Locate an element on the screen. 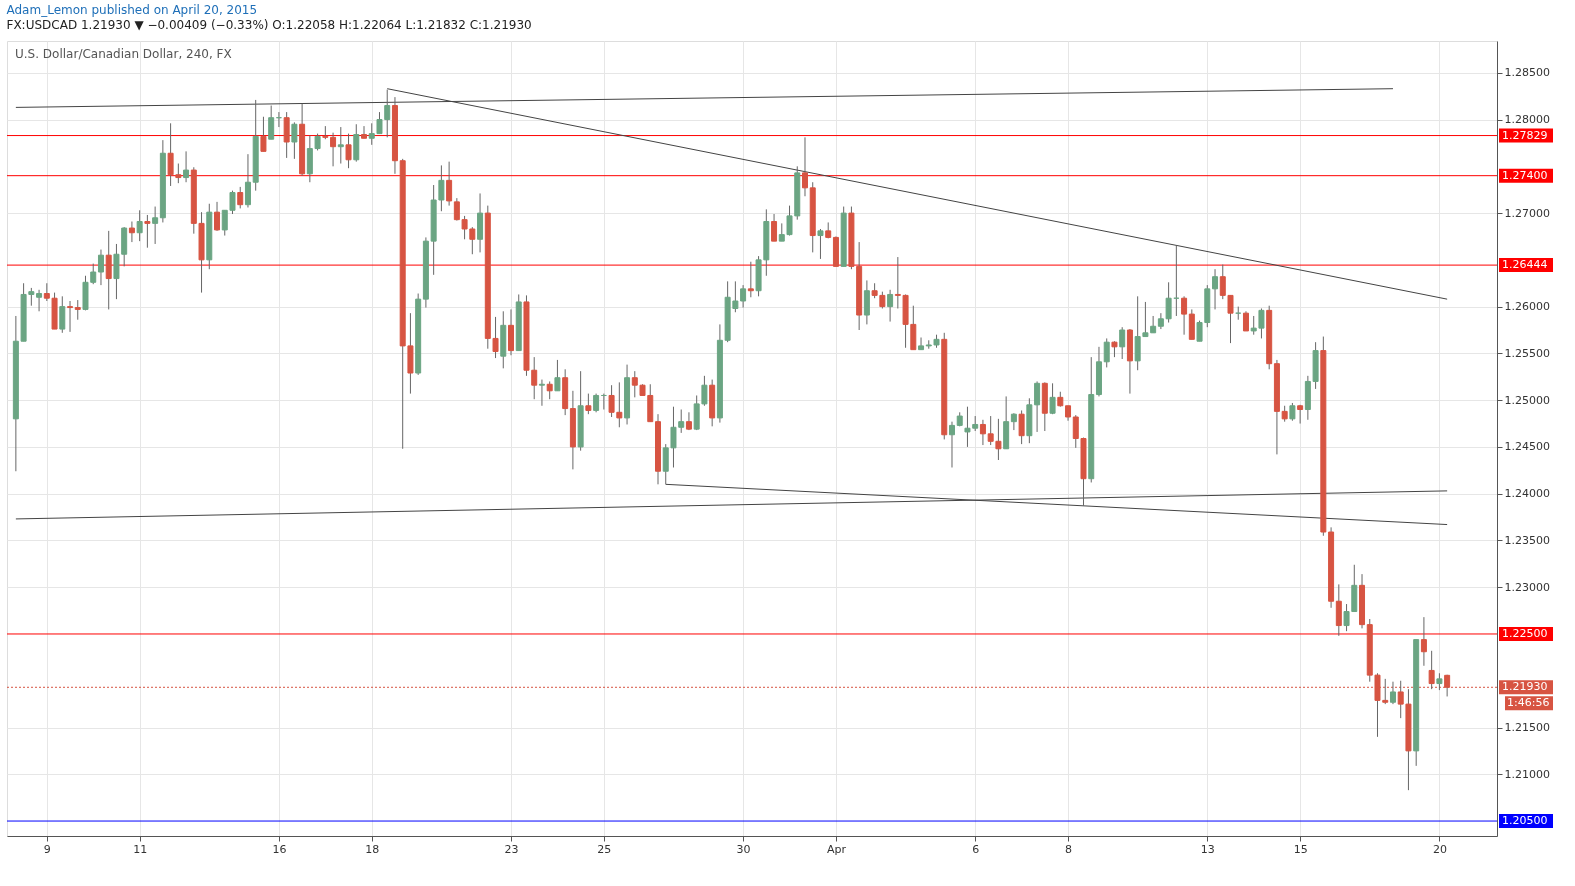 This screenshot has height=886, width=1575. ref-line-label: 1.20500 is located at coordinates (1525, 821).